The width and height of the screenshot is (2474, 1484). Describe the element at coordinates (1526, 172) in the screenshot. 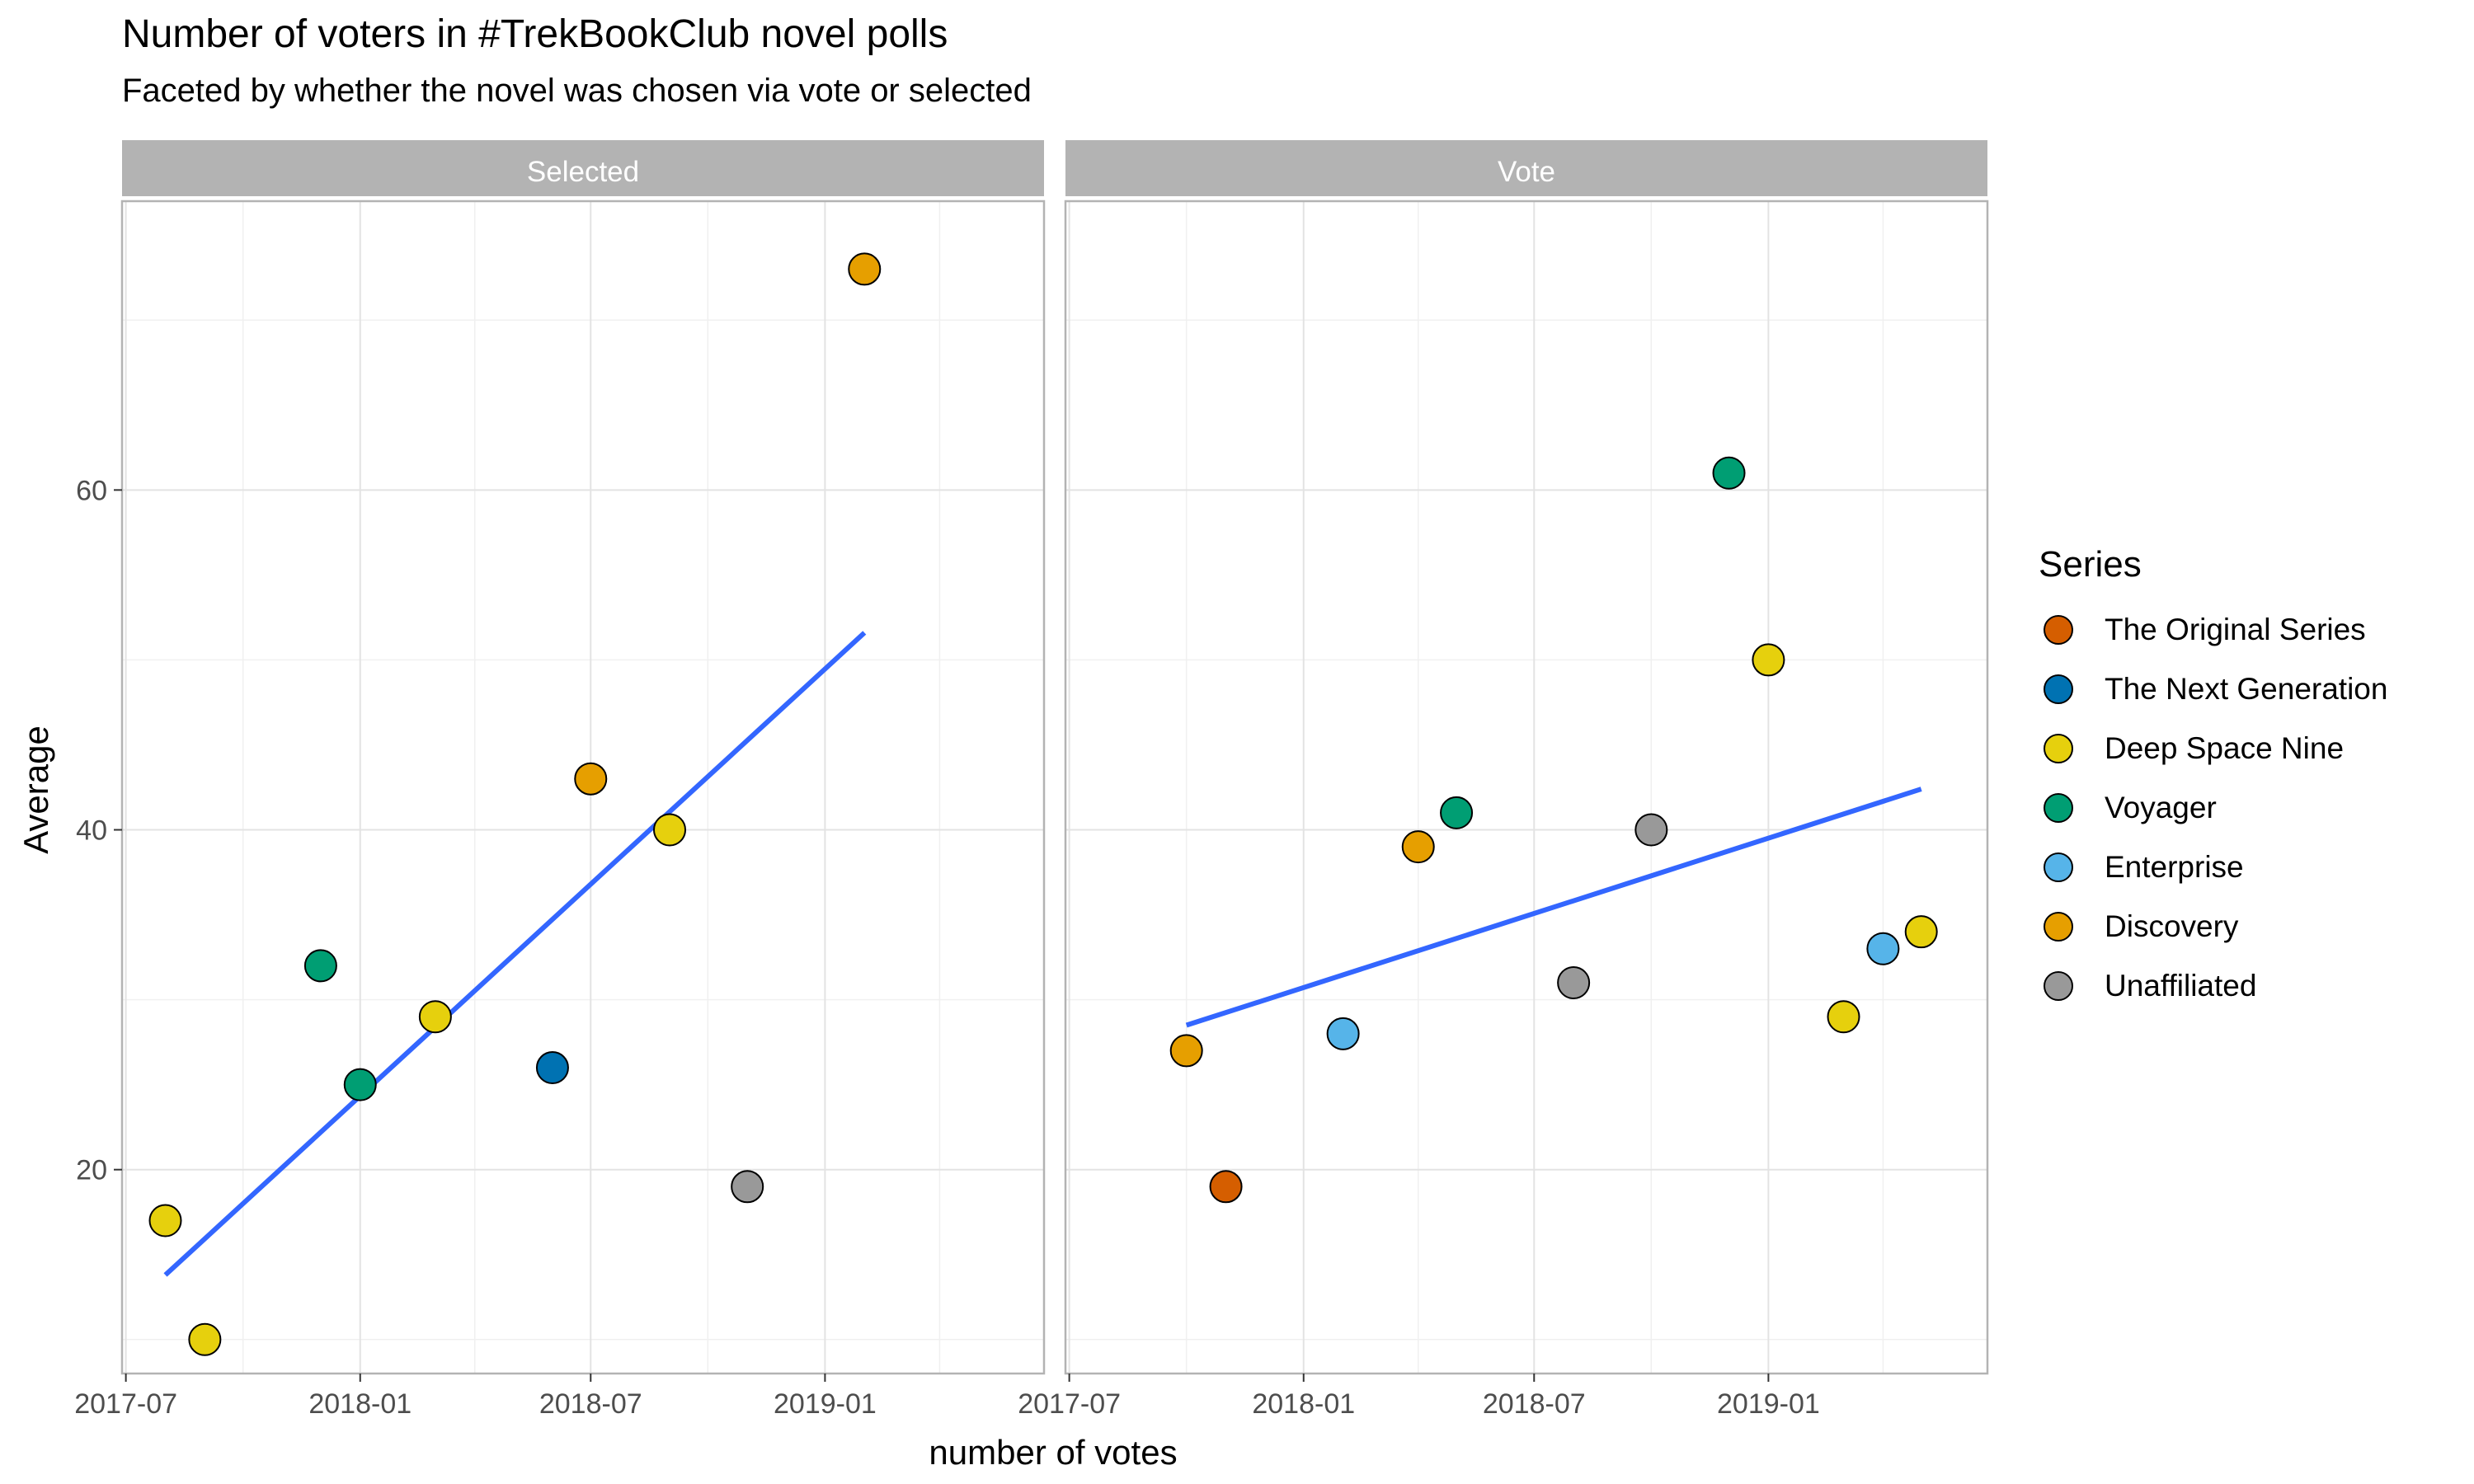

I see `facet-strip-label: Vote` at that location.